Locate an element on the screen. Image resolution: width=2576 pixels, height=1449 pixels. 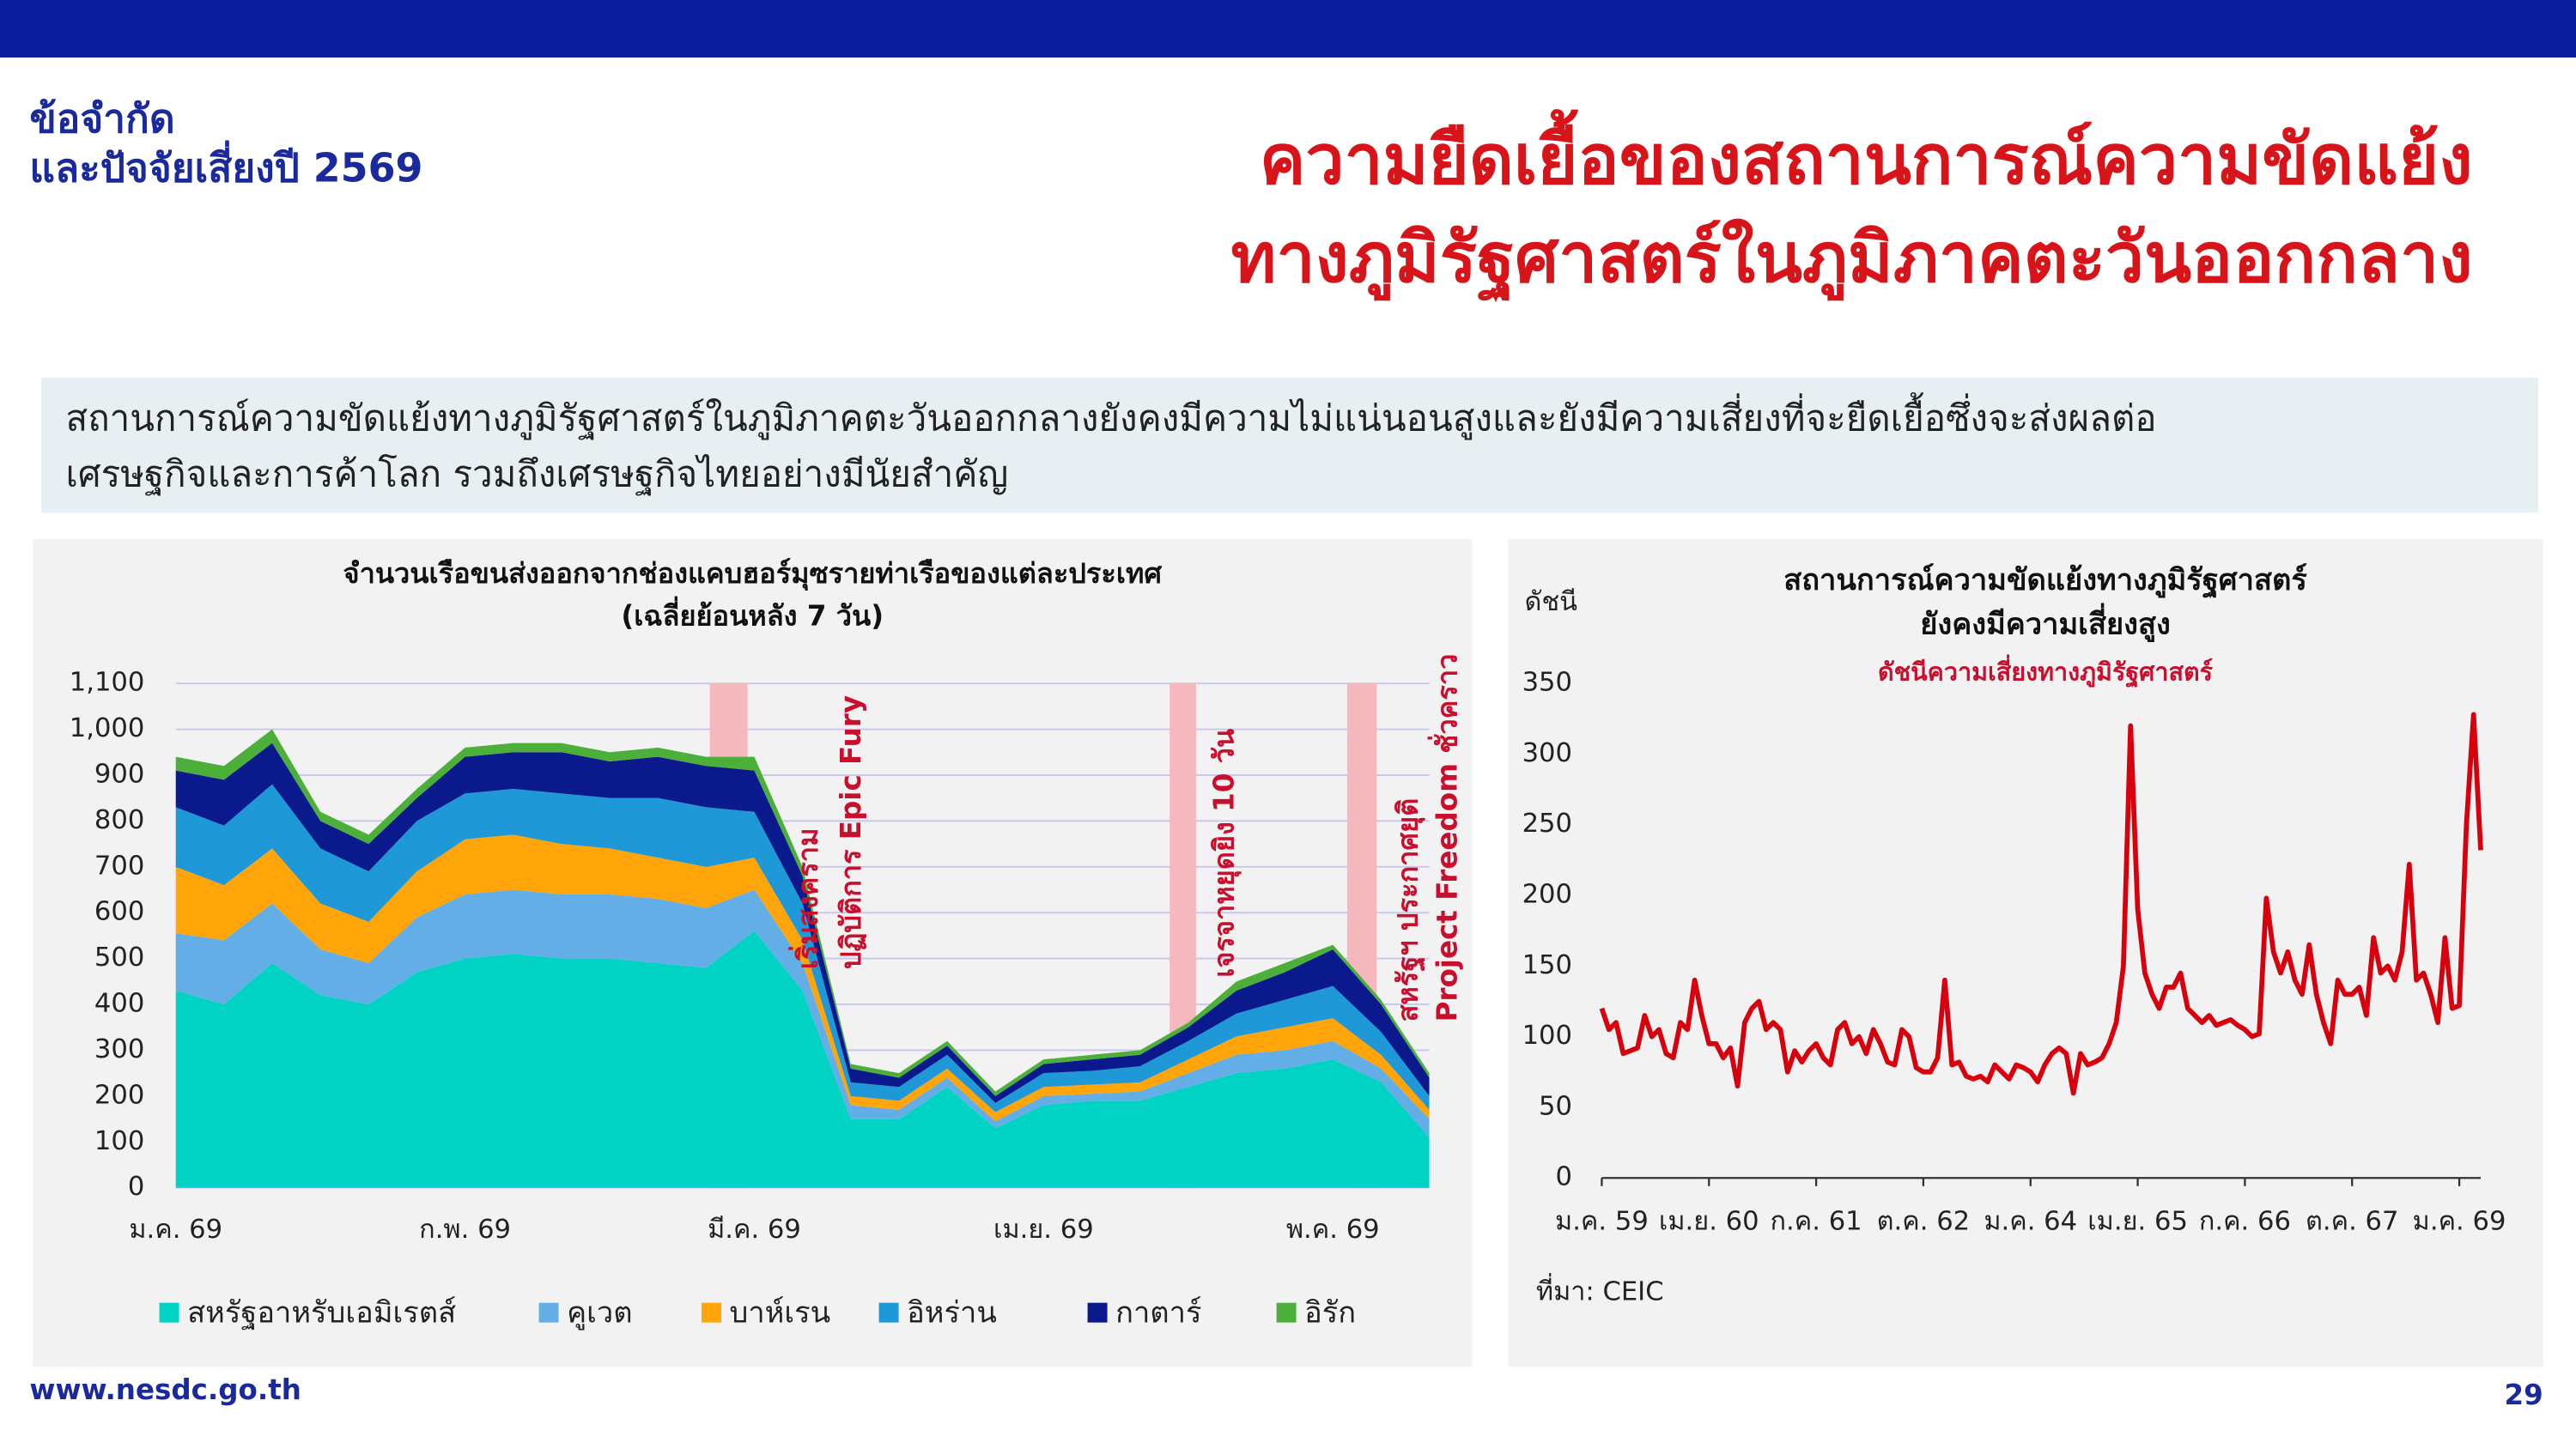
legend-label: สหรัฐอาหรับเอมิเรตส์ is located at coordinates (322, 1313).